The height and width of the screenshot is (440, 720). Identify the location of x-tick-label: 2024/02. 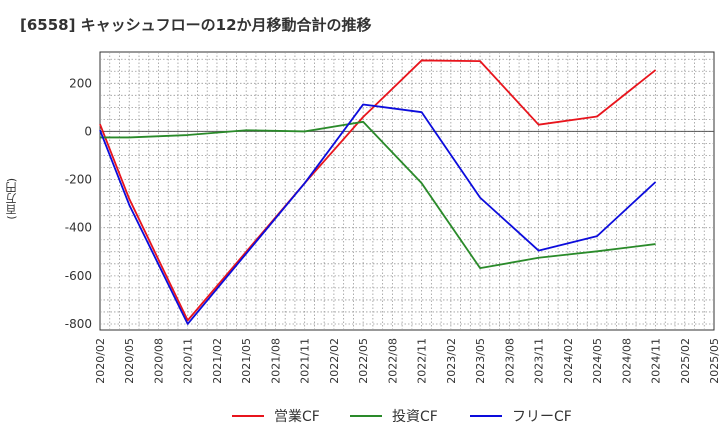
(568, 361).